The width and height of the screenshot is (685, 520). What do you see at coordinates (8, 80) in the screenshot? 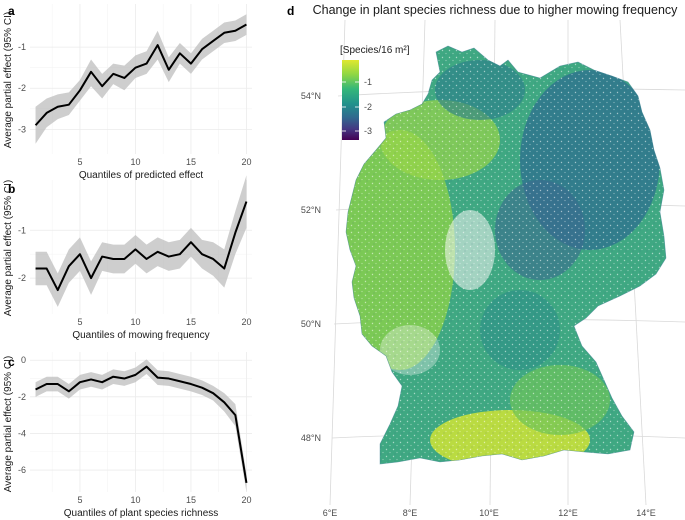
I see `panel-a-ylabel: Average partial effect (95% CI)` at bounding box center [8, 80].